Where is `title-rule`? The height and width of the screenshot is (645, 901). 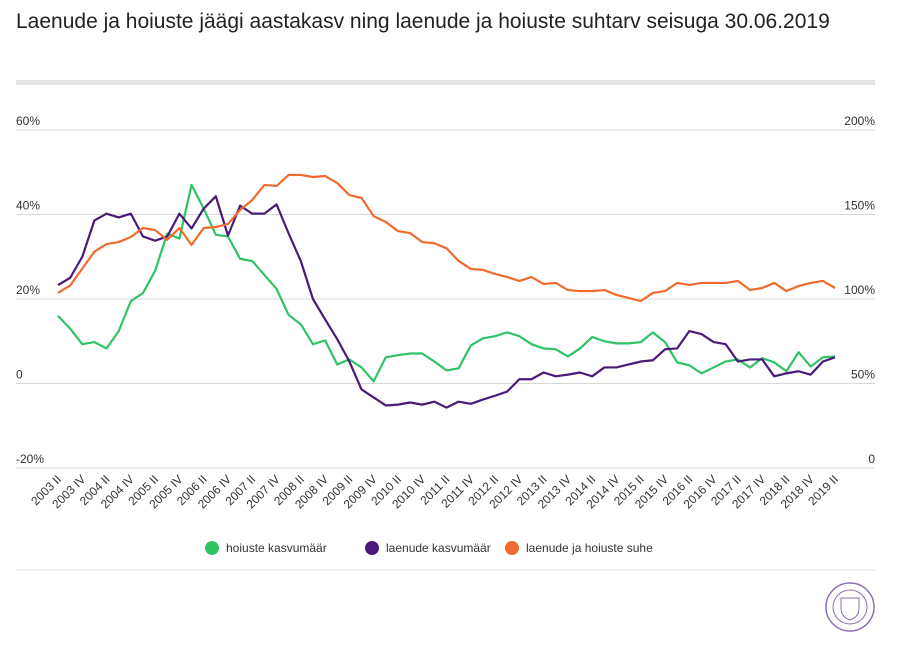
title-rule is located at coordinates (445, 82).